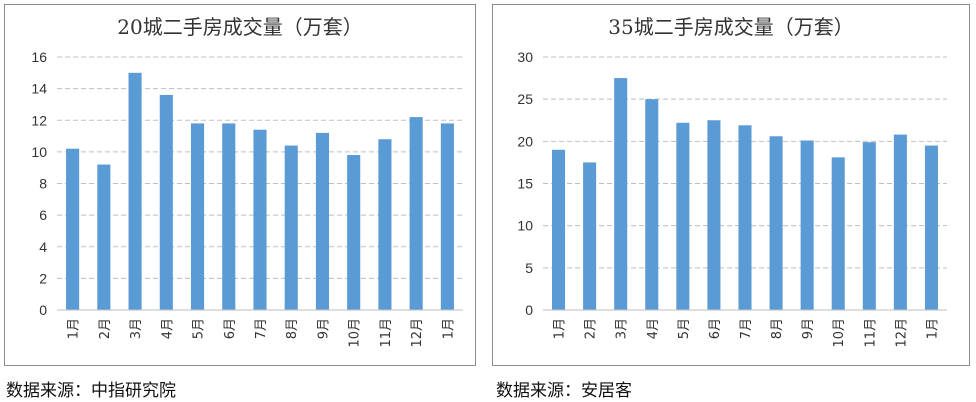 The image size is (976, 402). What do you see at coordinates (731, 27) in the screenshot?
I see `chart-title-right: 35城二手房成交量（万套）` at bounding box center [731, 27].